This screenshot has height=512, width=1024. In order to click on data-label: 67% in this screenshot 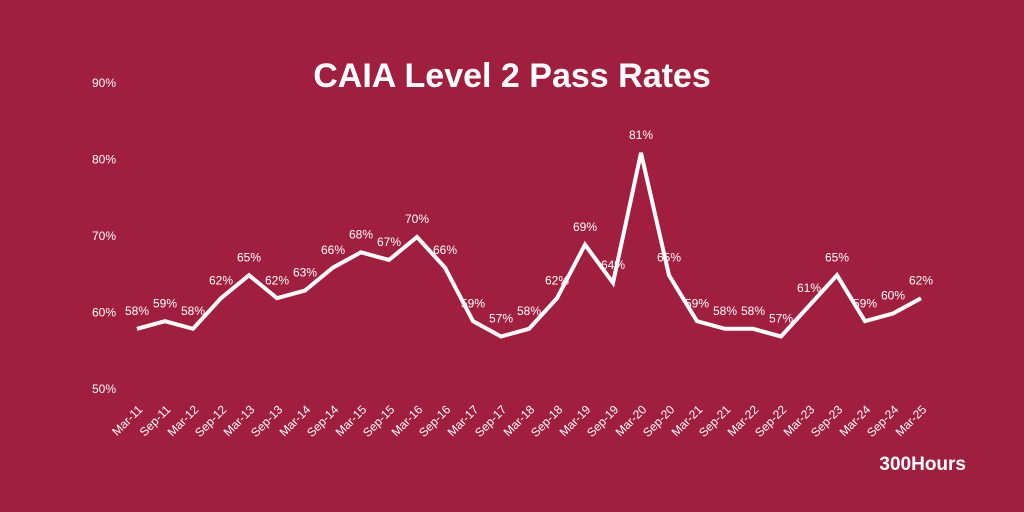, I will do `click(389, 242)`.